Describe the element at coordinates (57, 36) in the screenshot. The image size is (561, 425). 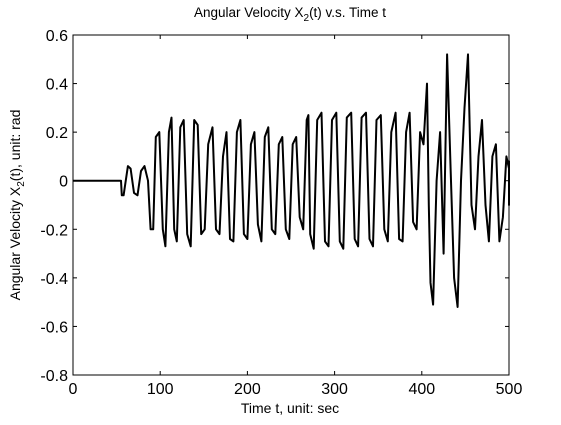
I see `y-tick-label: 0.6` at that location.